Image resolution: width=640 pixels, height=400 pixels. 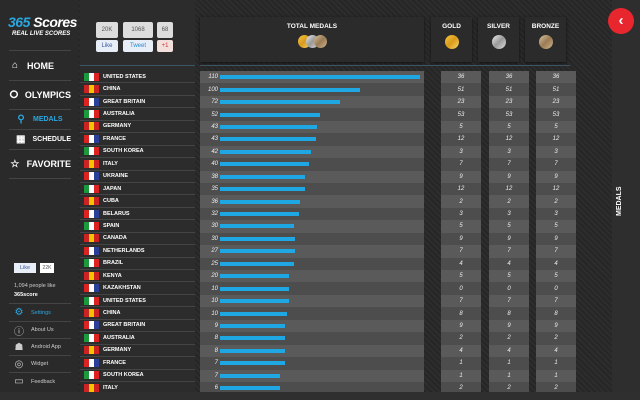 What do you see at coordinates (320, 396) in the screenshot?
I see `bottom-bar` at bounding box center [320, 396].